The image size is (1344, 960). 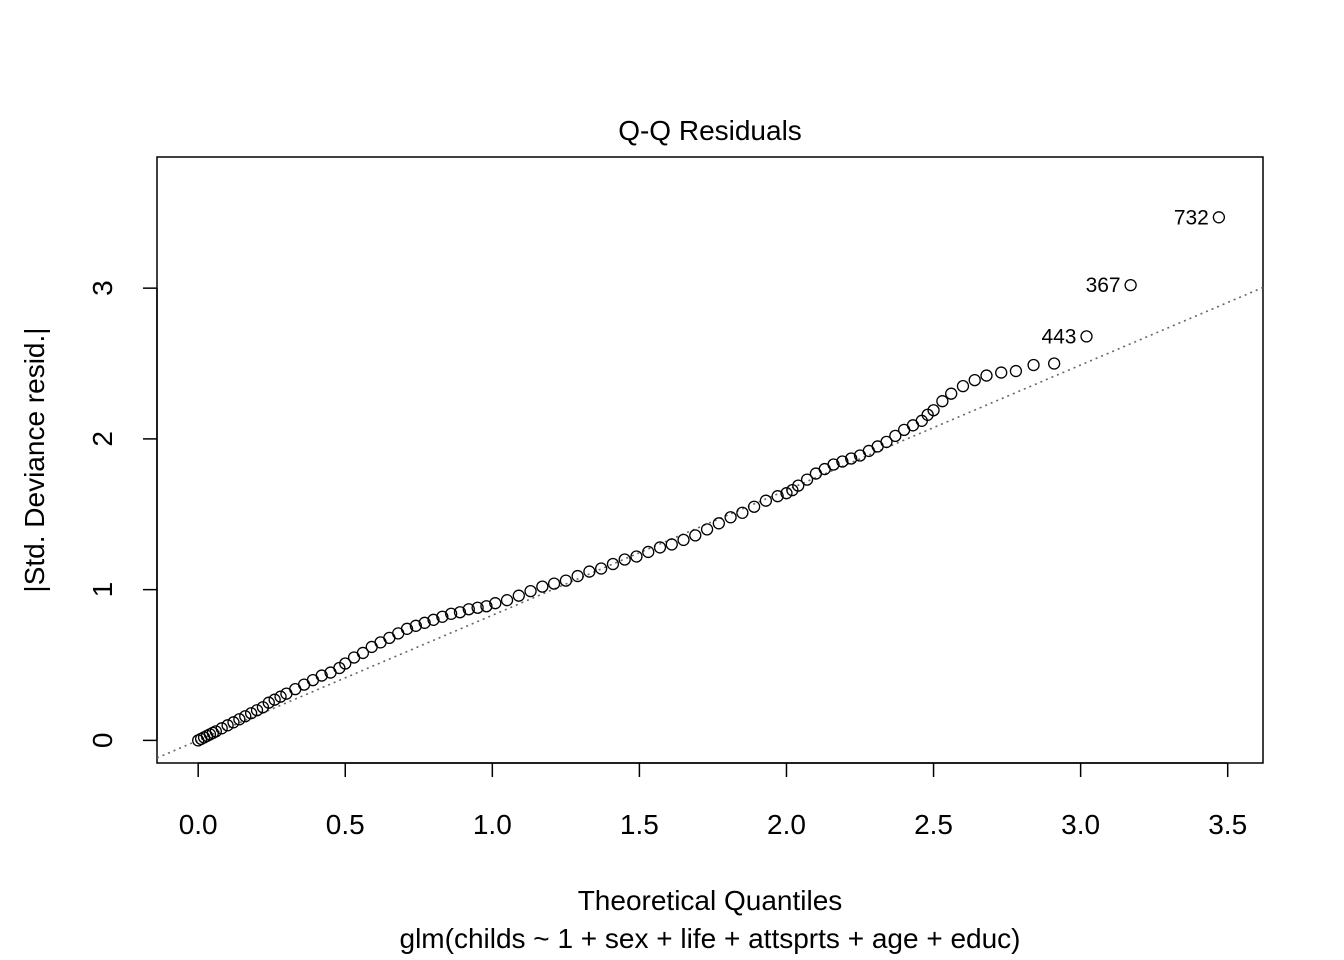 I want to click on x-tick-label: 0.0, so click(x=198, y=824).